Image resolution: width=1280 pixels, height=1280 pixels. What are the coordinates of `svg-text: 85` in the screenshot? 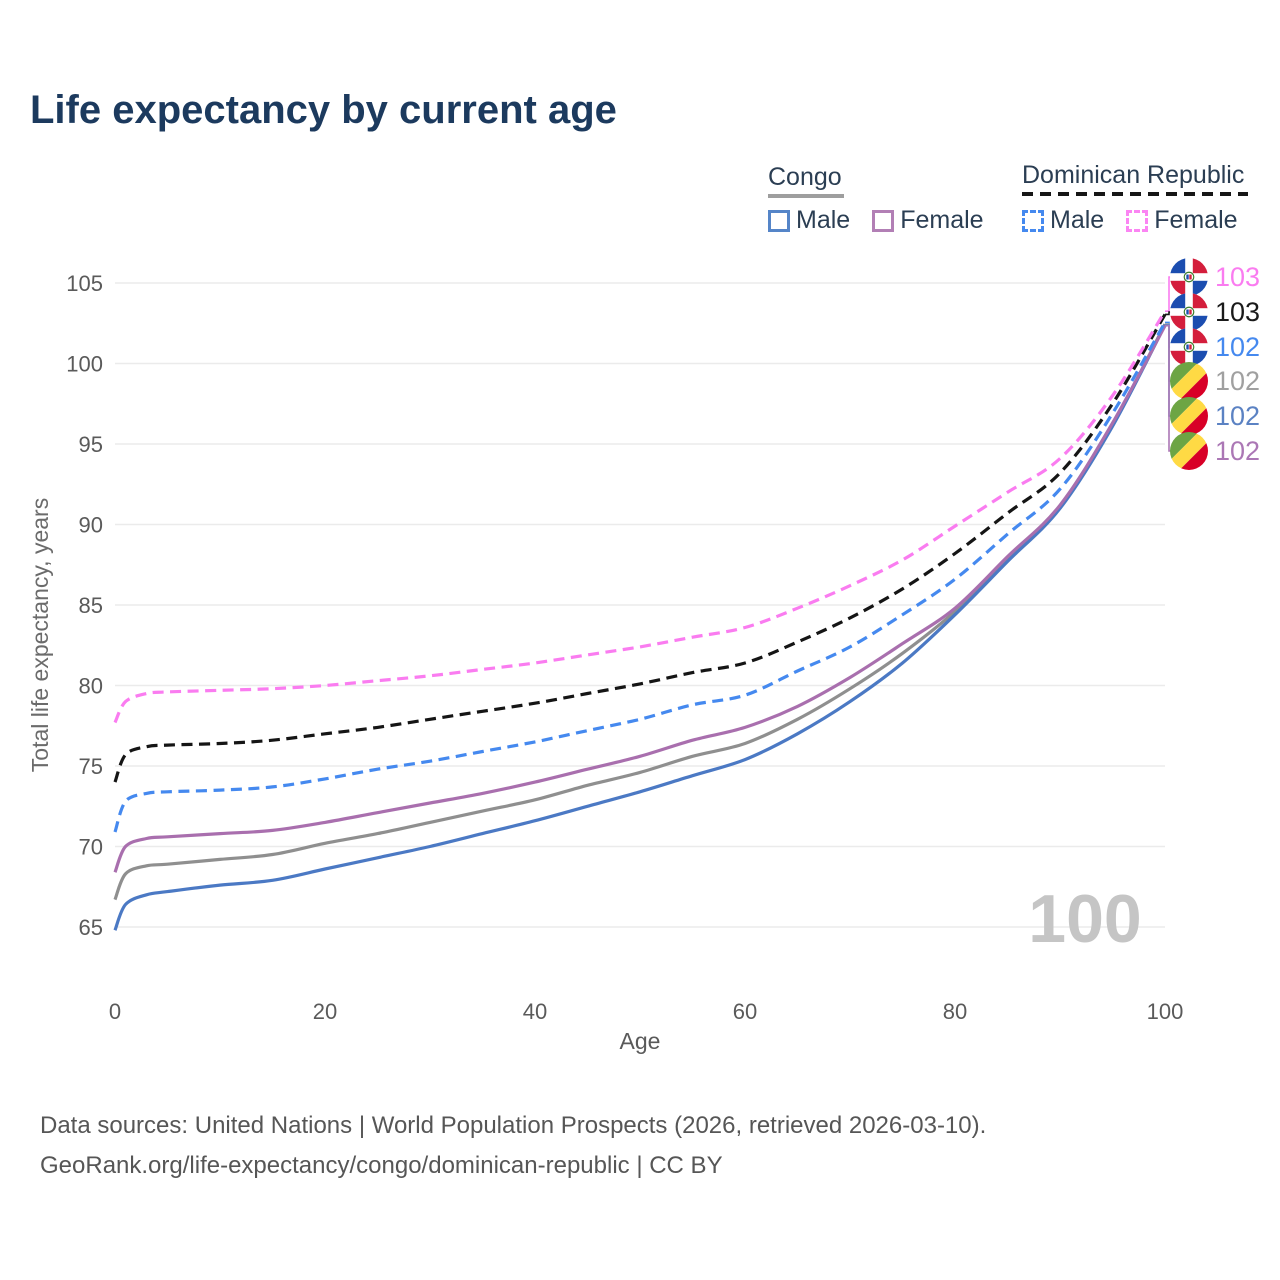 It's located at (91, 605).